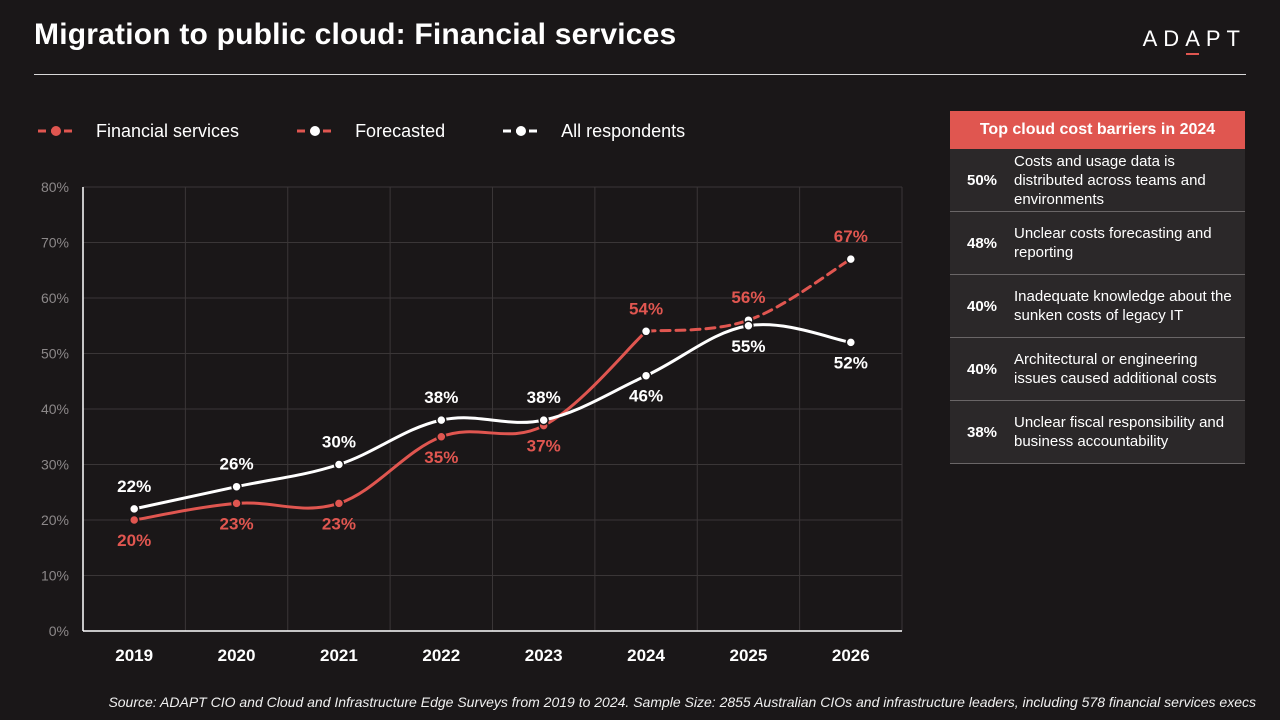  Describe the element at coordinates (1113, 243) in the screenshot. I see `barrier-text: Unclear costs forecasting and reporting` at that location.